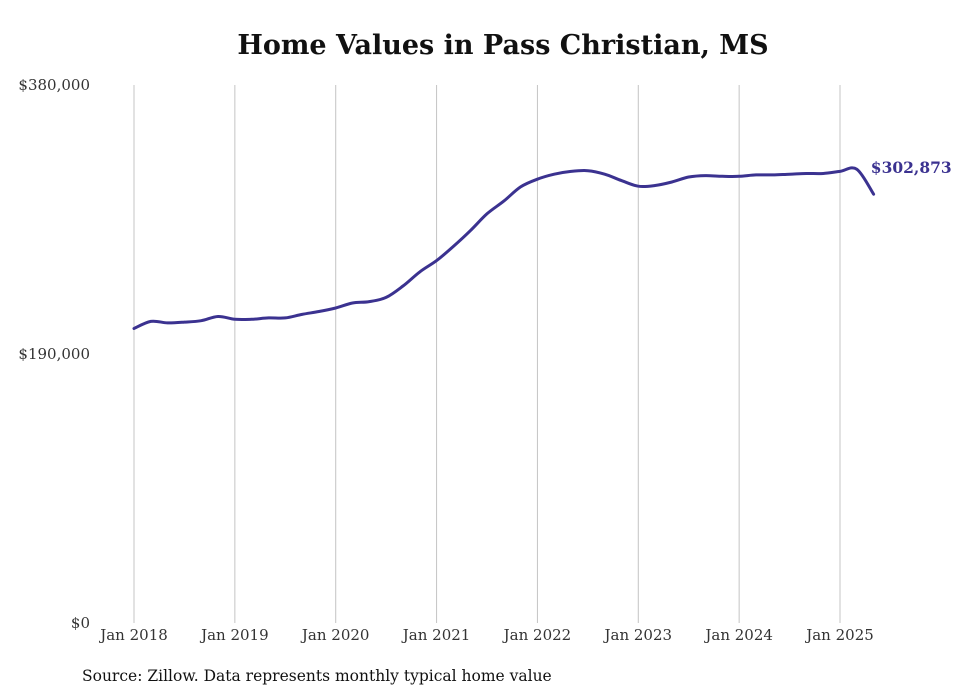 This screenshot has width=980, height=699. I want to click on y-axis-ticks: $0 $190,000 $380,000, so click(54, 354).